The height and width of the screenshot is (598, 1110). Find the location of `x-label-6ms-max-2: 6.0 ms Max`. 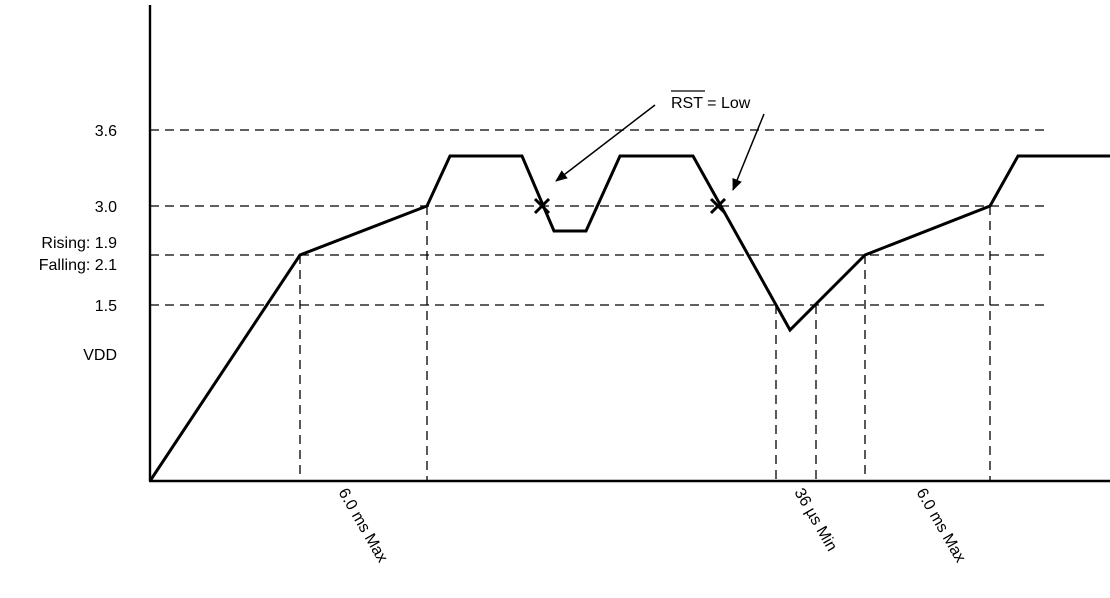

x-label-6ms-max-2: 6.0 ms Max is located at coordinates (941, 526).